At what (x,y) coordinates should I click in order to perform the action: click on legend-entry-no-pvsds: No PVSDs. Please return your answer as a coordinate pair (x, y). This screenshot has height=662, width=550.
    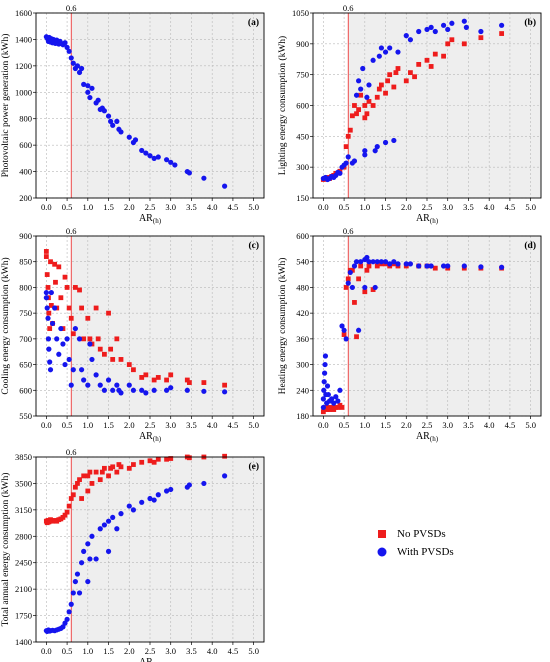
    Looking at the image, I should click on (414, 534).